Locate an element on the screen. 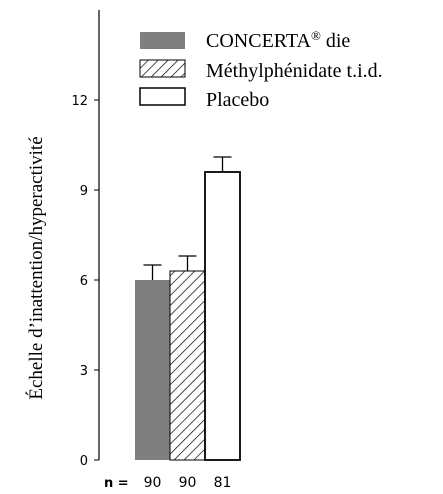  y-tick-label: 6 is located at coordinates (84, 281).